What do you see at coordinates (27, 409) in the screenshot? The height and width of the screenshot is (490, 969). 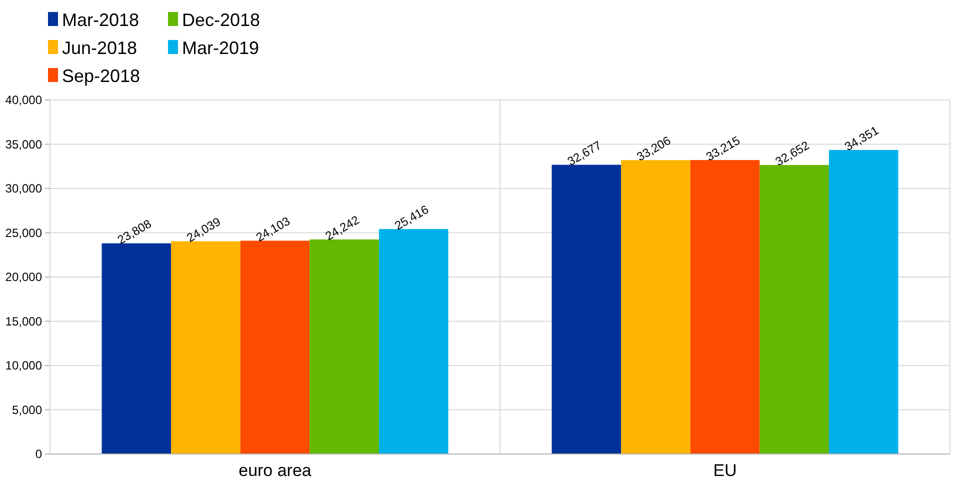 I see `y-tick-label: 5,000` at bounding box center [27, 409].